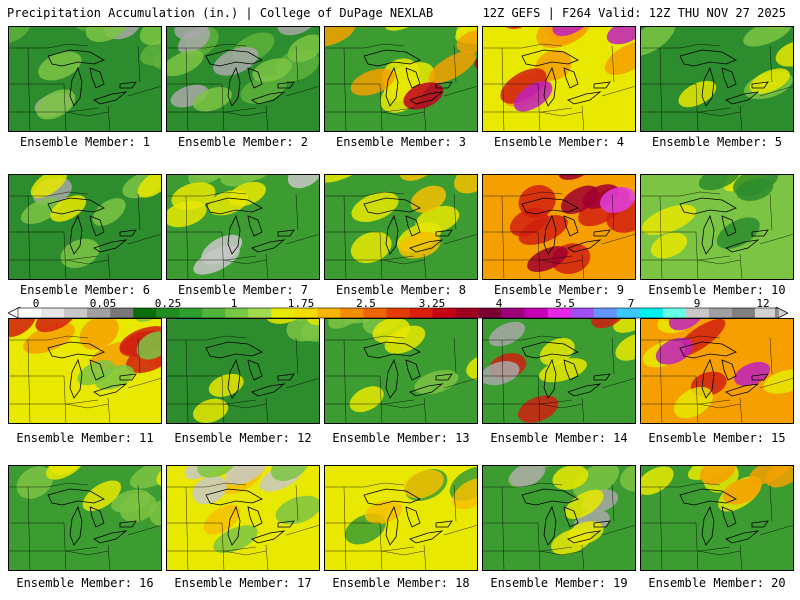  I want to click on panel-caption: Ensemble Member: 4, so click(559, 142).